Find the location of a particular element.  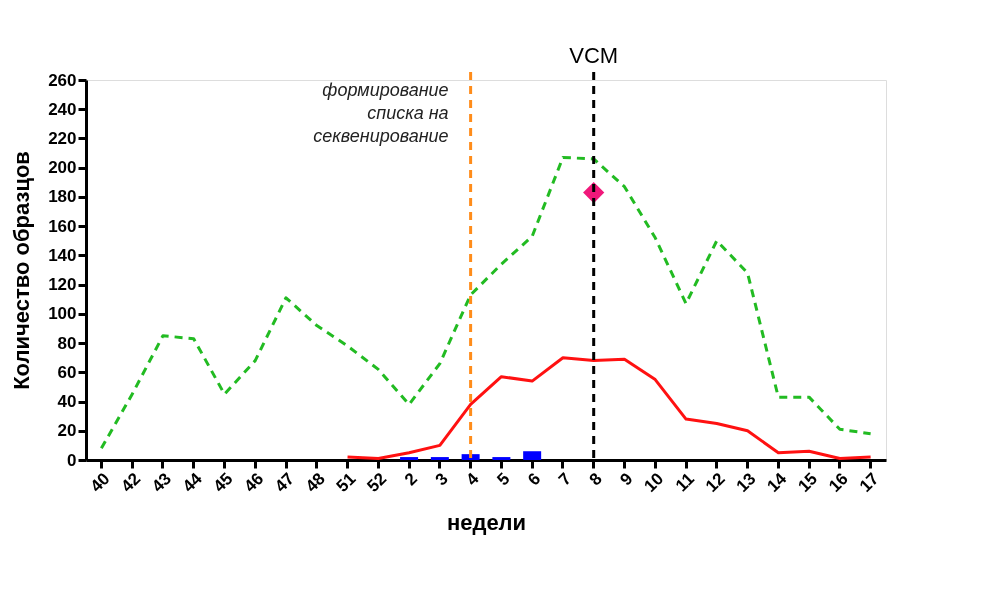

y-tick-label: 60 is located at coordinates (67, 372).